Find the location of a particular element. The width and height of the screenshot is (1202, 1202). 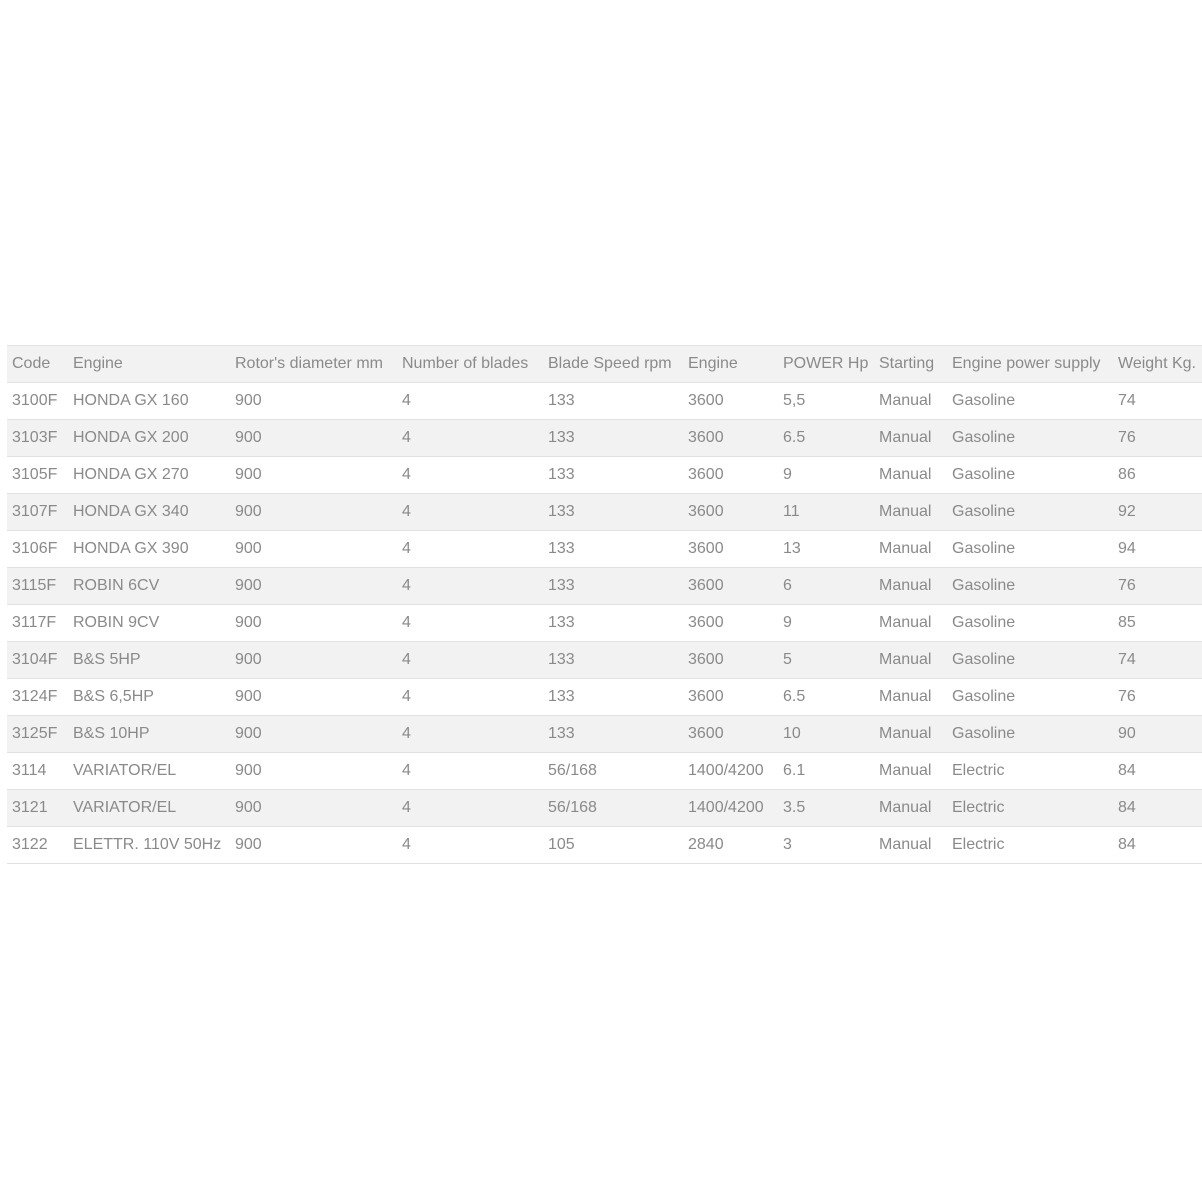

table-cell: 5 is located at coordinates (826, 660).